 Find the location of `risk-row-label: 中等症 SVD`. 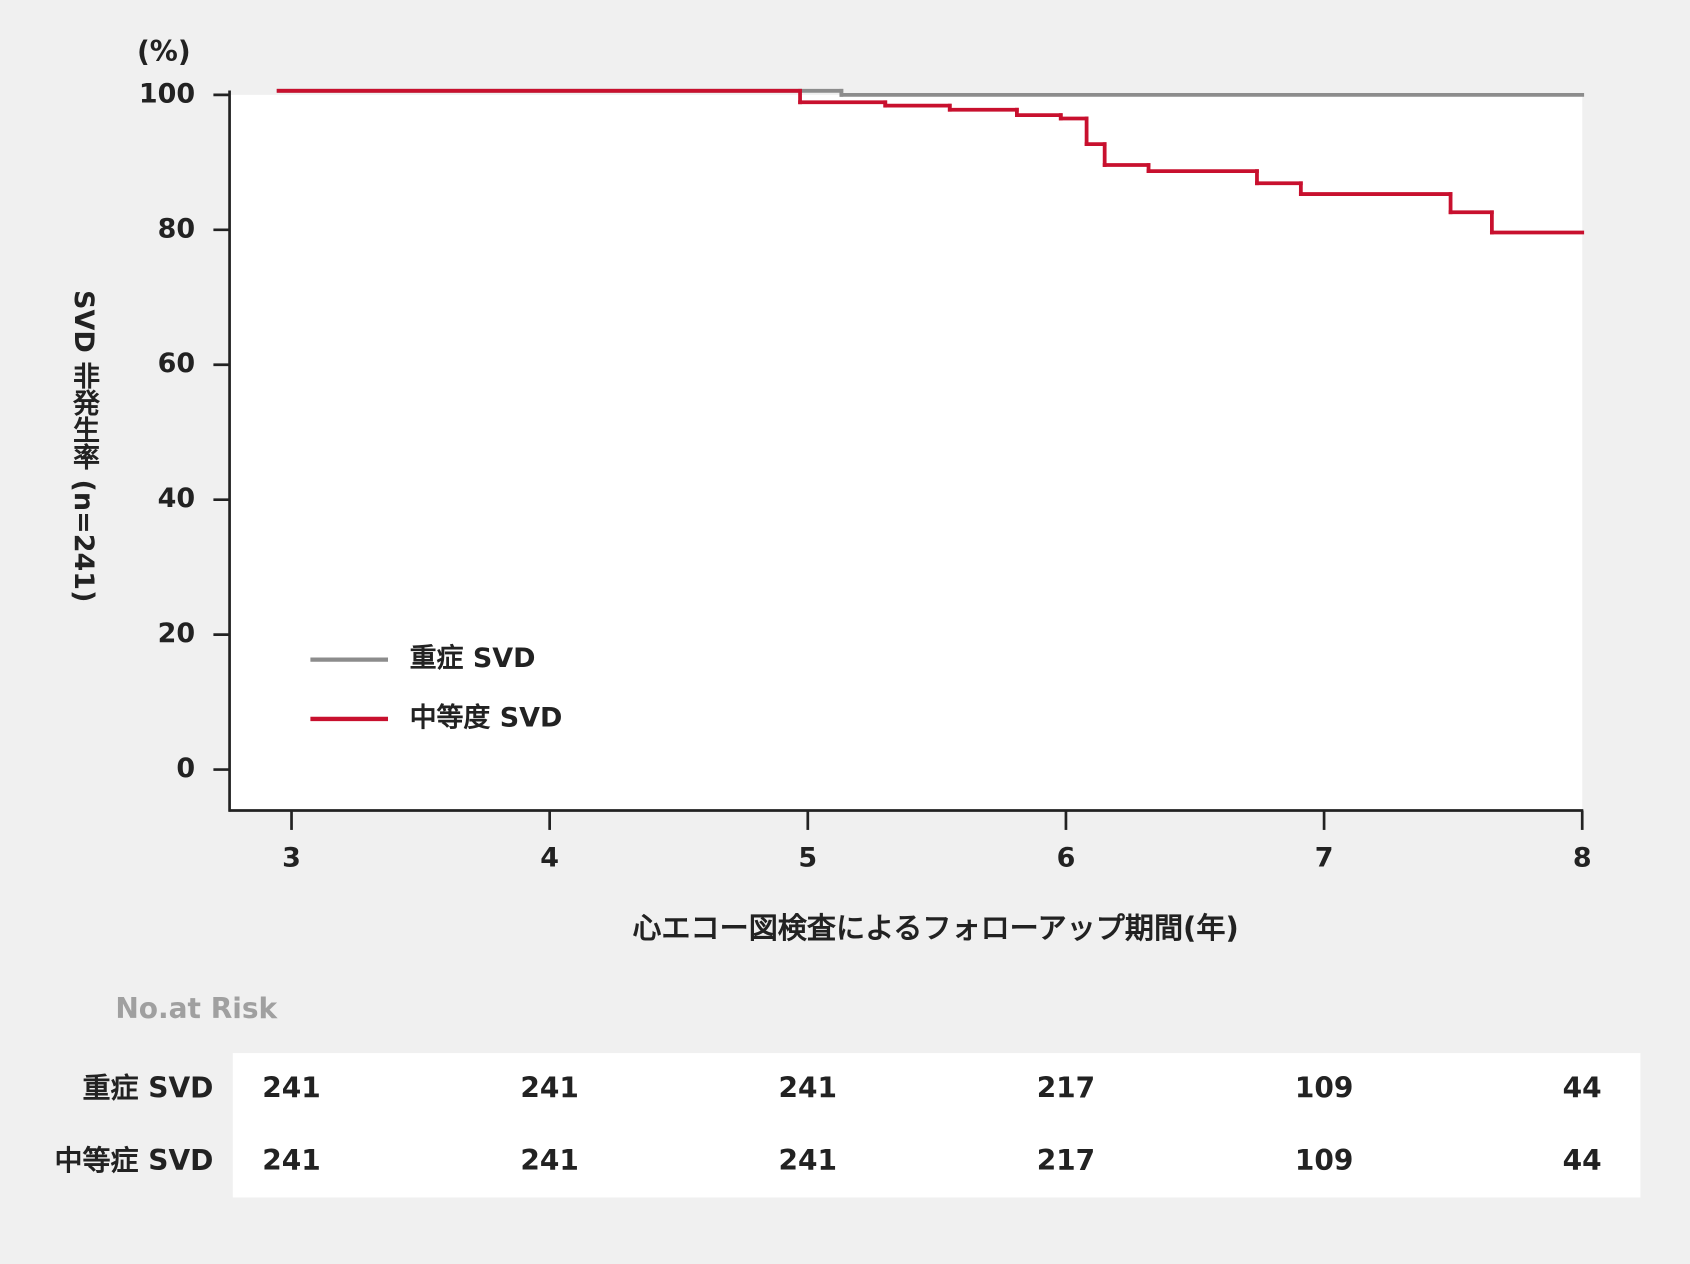

risk-row-label: 中等症 SVD is located at coordinates (133, 1160).